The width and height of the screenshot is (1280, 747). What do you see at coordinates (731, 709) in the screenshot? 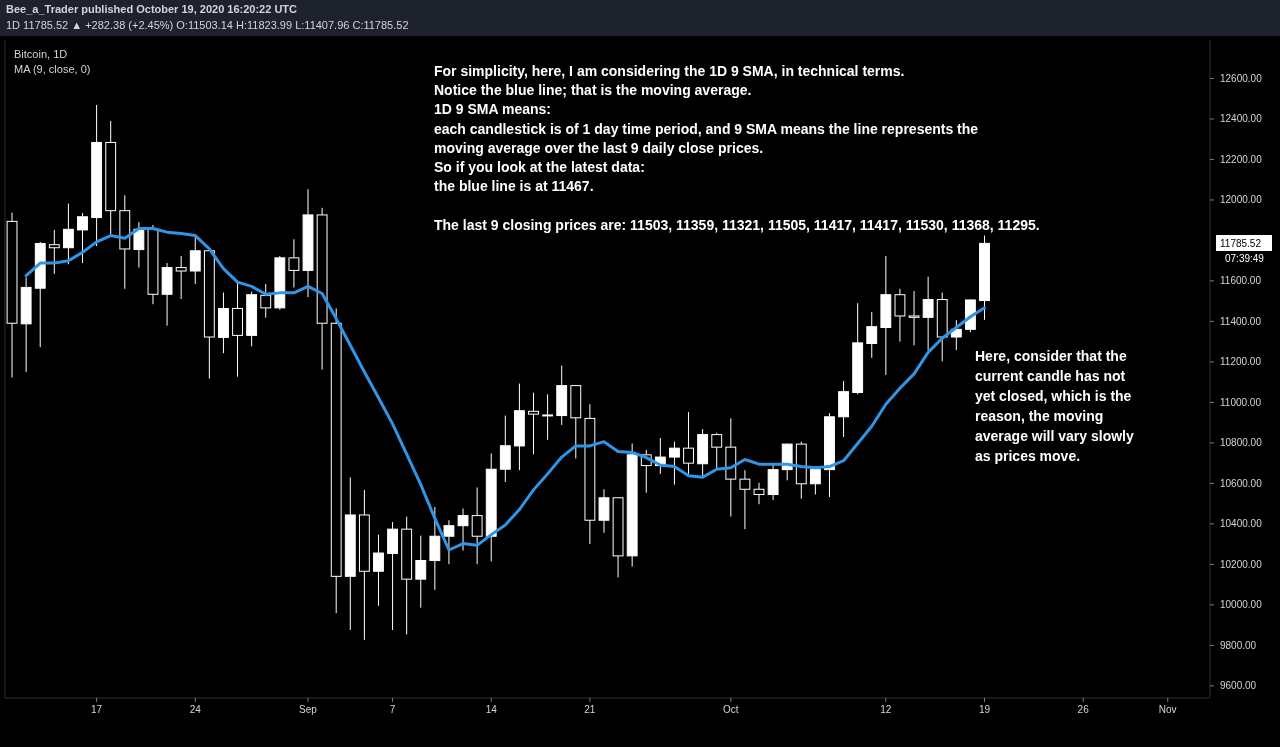
I see `x-tick-label: Oct` at bounding box center [731, 709].